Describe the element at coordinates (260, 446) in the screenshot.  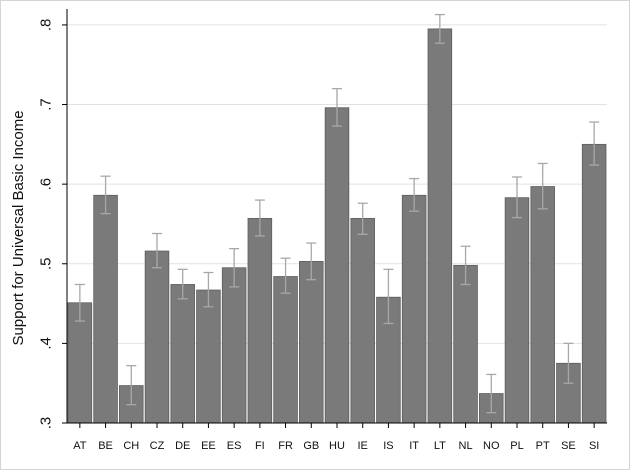
I see `x-tick-label: FI` at that location.